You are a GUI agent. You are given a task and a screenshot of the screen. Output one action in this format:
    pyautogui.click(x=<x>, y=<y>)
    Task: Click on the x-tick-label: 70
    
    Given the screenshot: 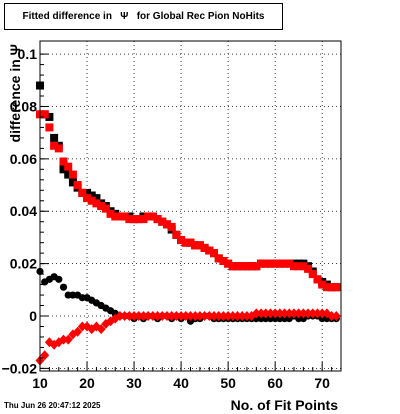 What is the action you would take?
    pyautogui.click(x=322, y=383)
    